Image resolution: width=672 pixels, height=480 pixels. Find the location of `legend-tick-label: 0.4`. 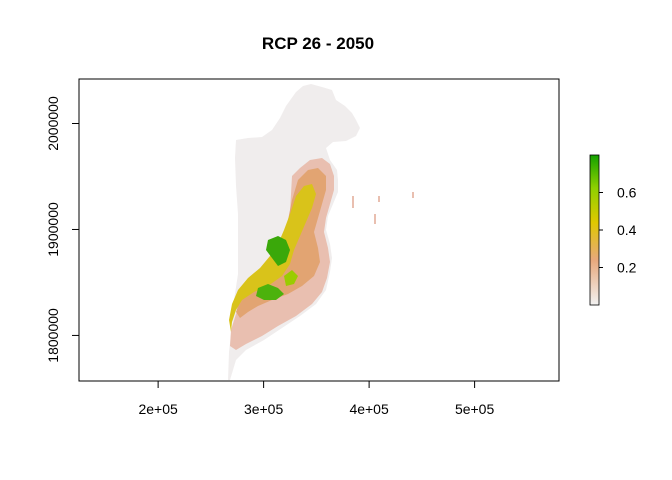

legend-tick-label: 0.4 is located at coordinates (627, 230).